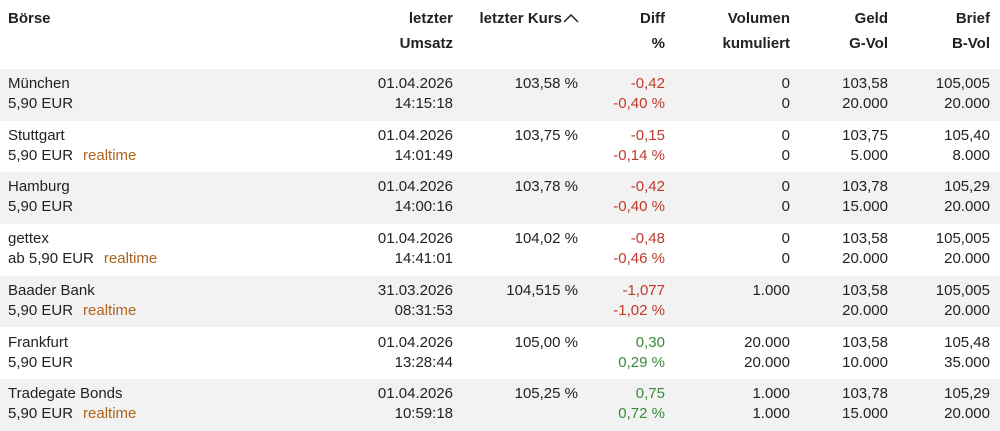 The height and width of the screenshot is (431, 1000). I want to click on ask-volume: 35.000, so click(967, 362).